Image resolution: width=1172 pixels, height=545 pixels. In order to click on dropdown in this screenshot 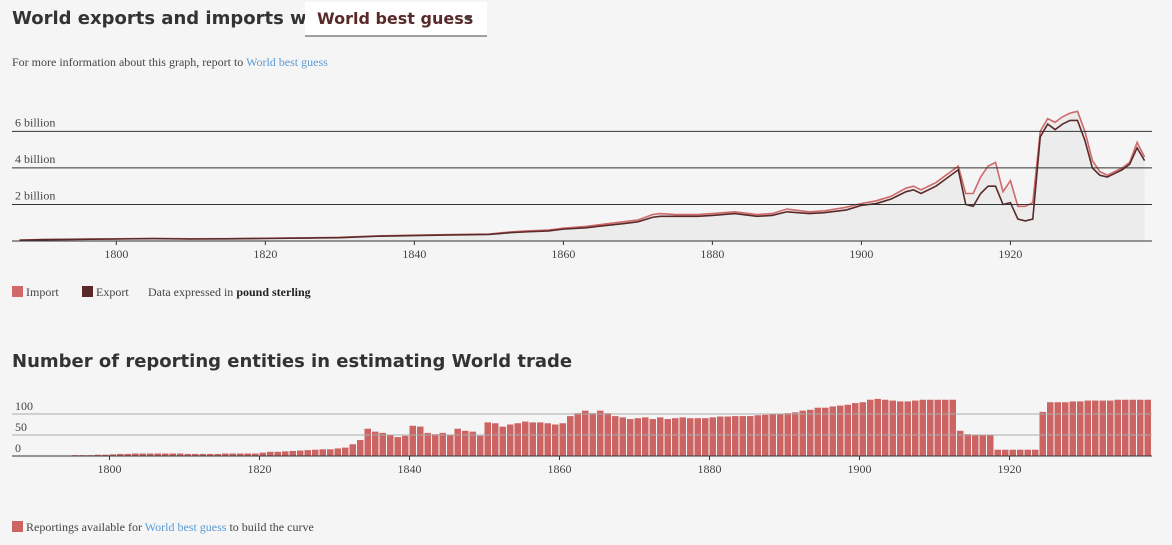, I will do `click(396, 19)`.